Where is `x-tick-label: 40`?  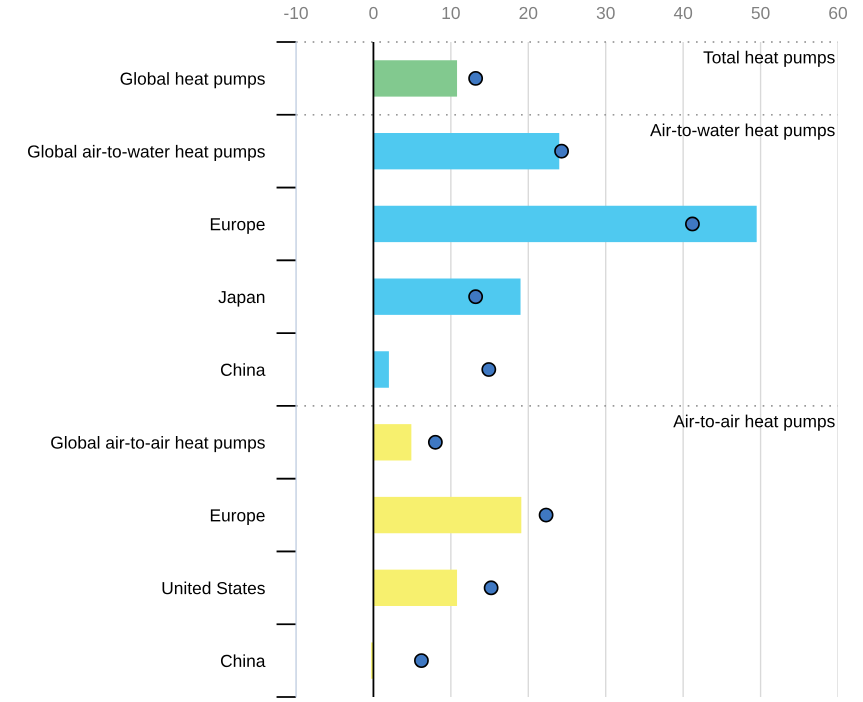
x-tick-label: 40 is located at coordinates (683, 13).